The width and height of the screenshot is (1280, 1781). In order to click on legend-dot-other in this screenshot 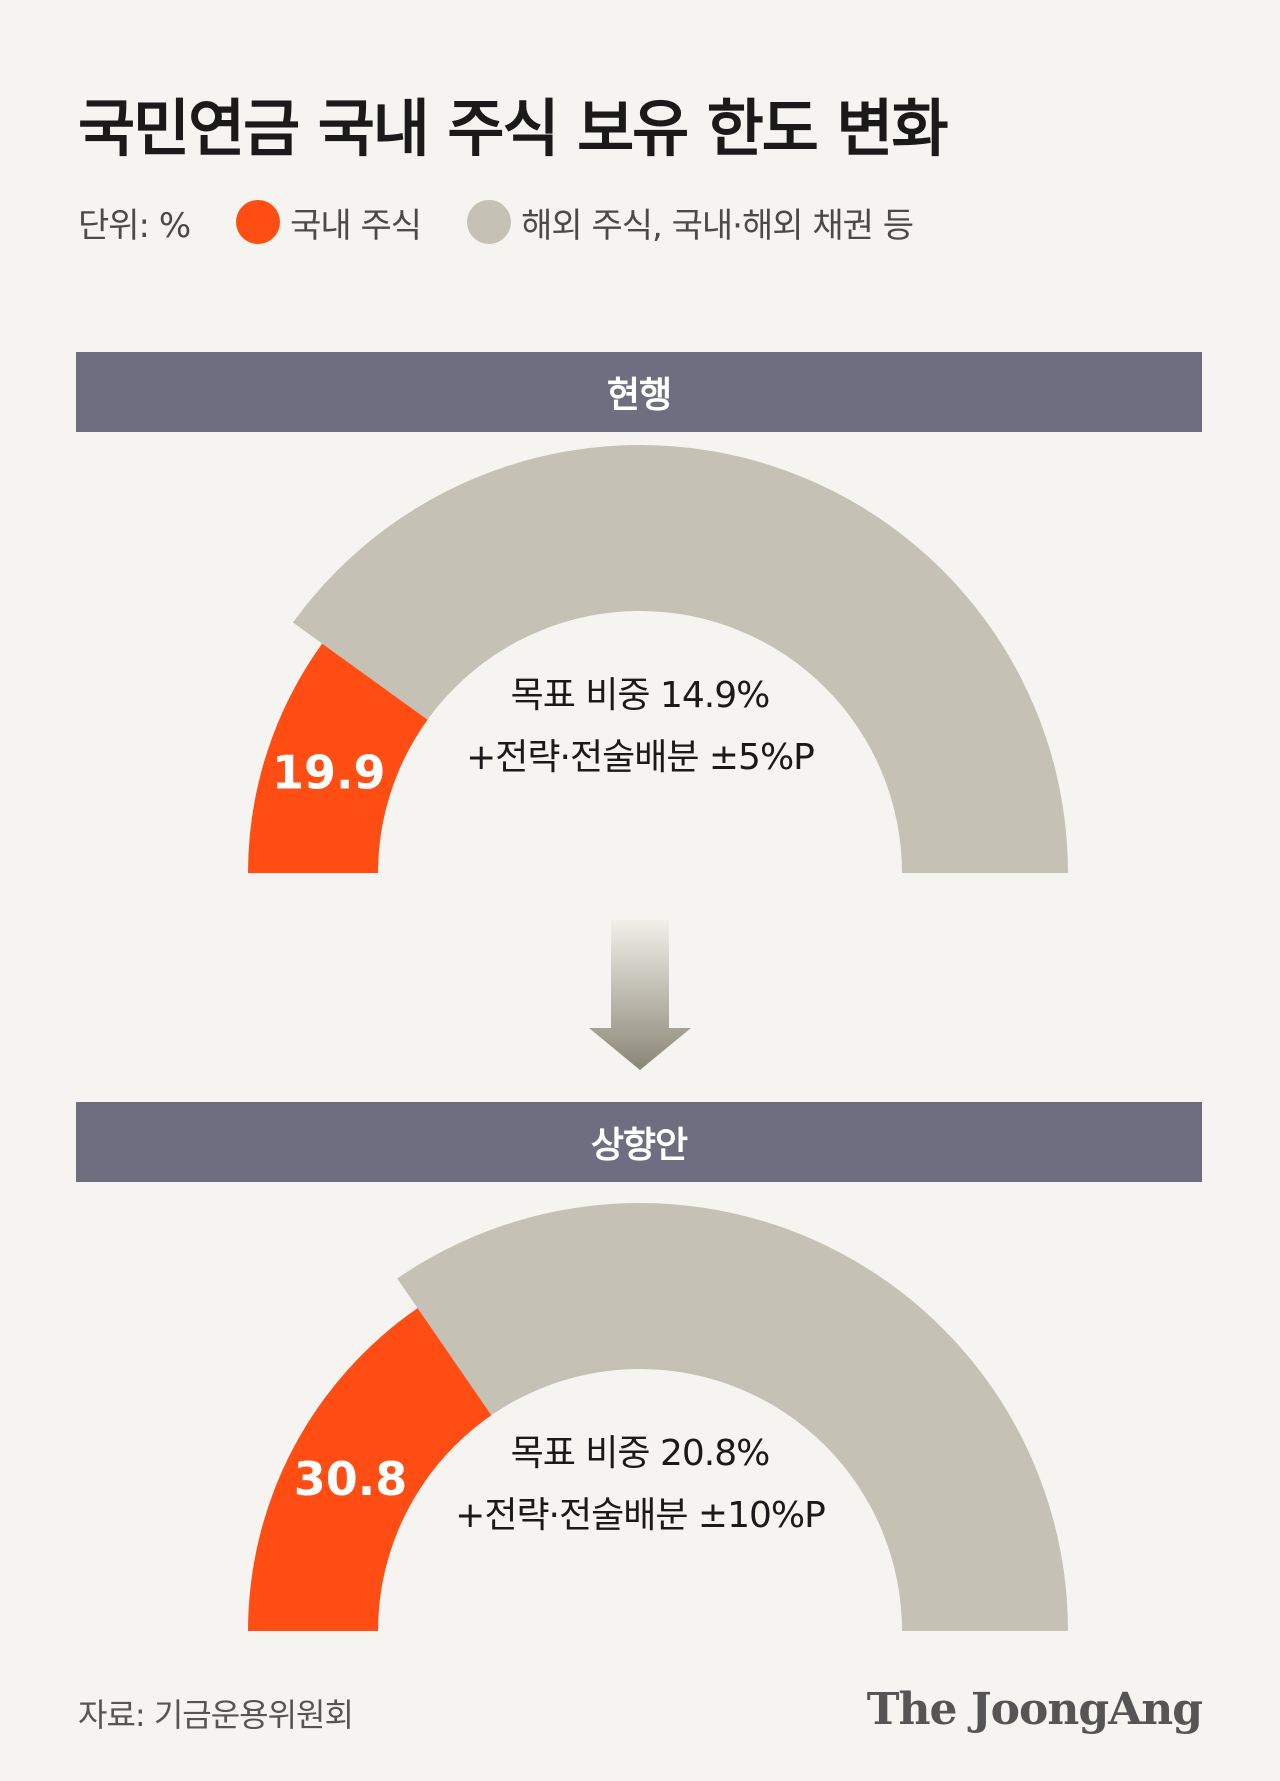, I will do `click(489, 222)`.